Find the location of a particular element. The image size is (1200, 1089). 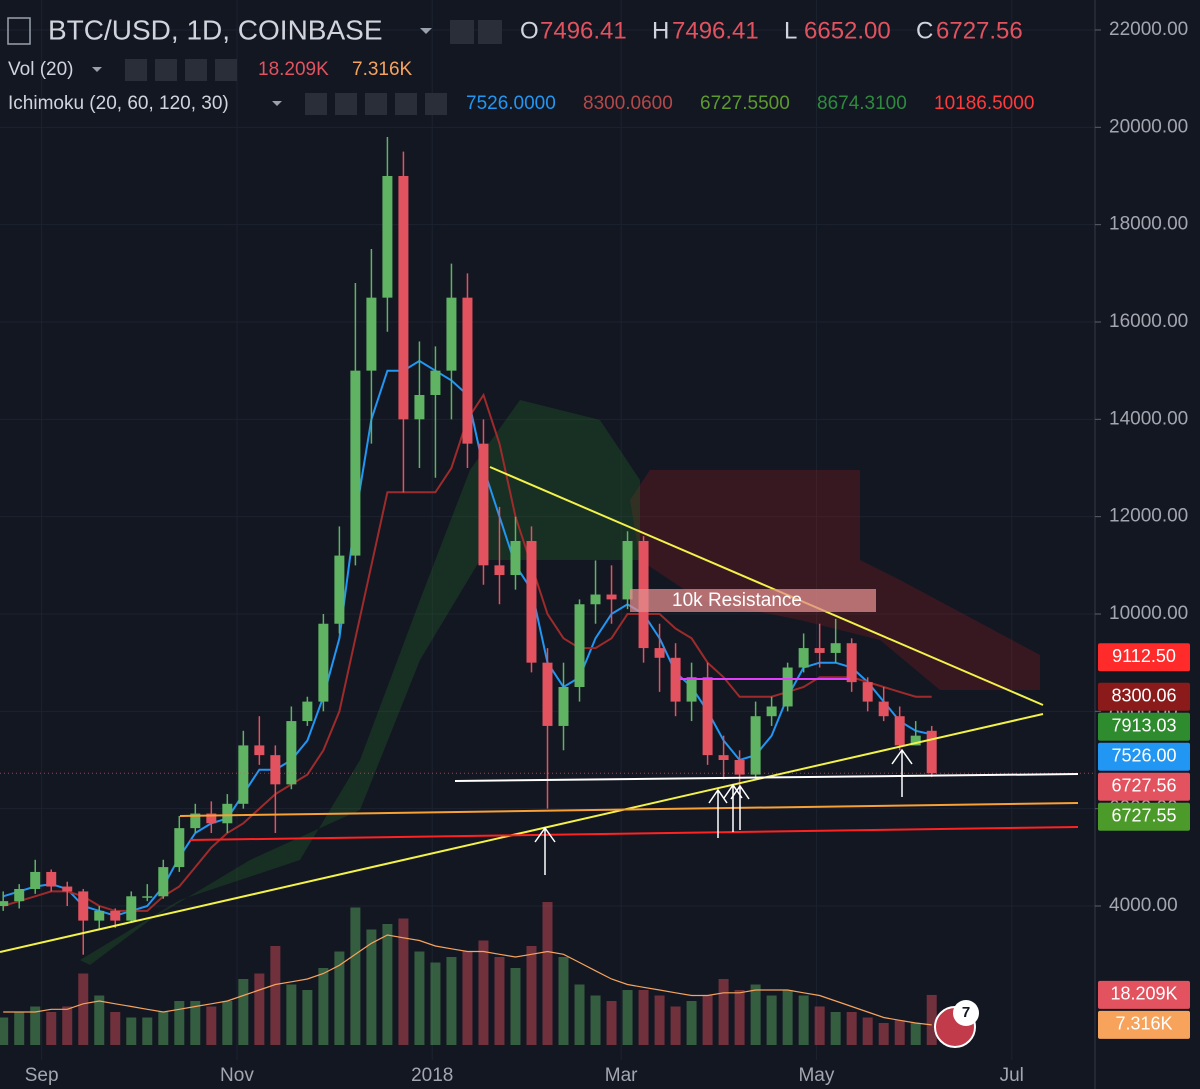

x-tick-label: Sep is located at coordinates (42, 1075).